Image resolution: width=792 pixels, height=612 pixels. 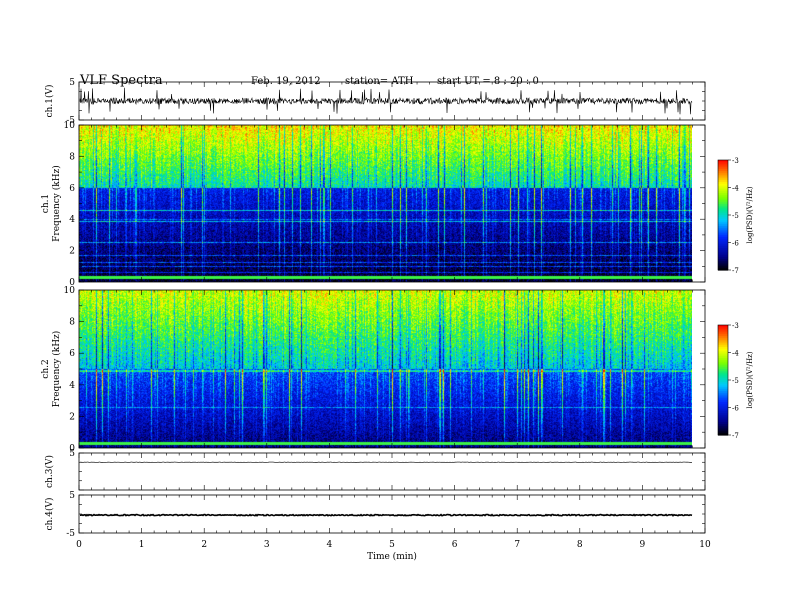 I want to click on y-tick-label: 6, so click(x=72, y=189).